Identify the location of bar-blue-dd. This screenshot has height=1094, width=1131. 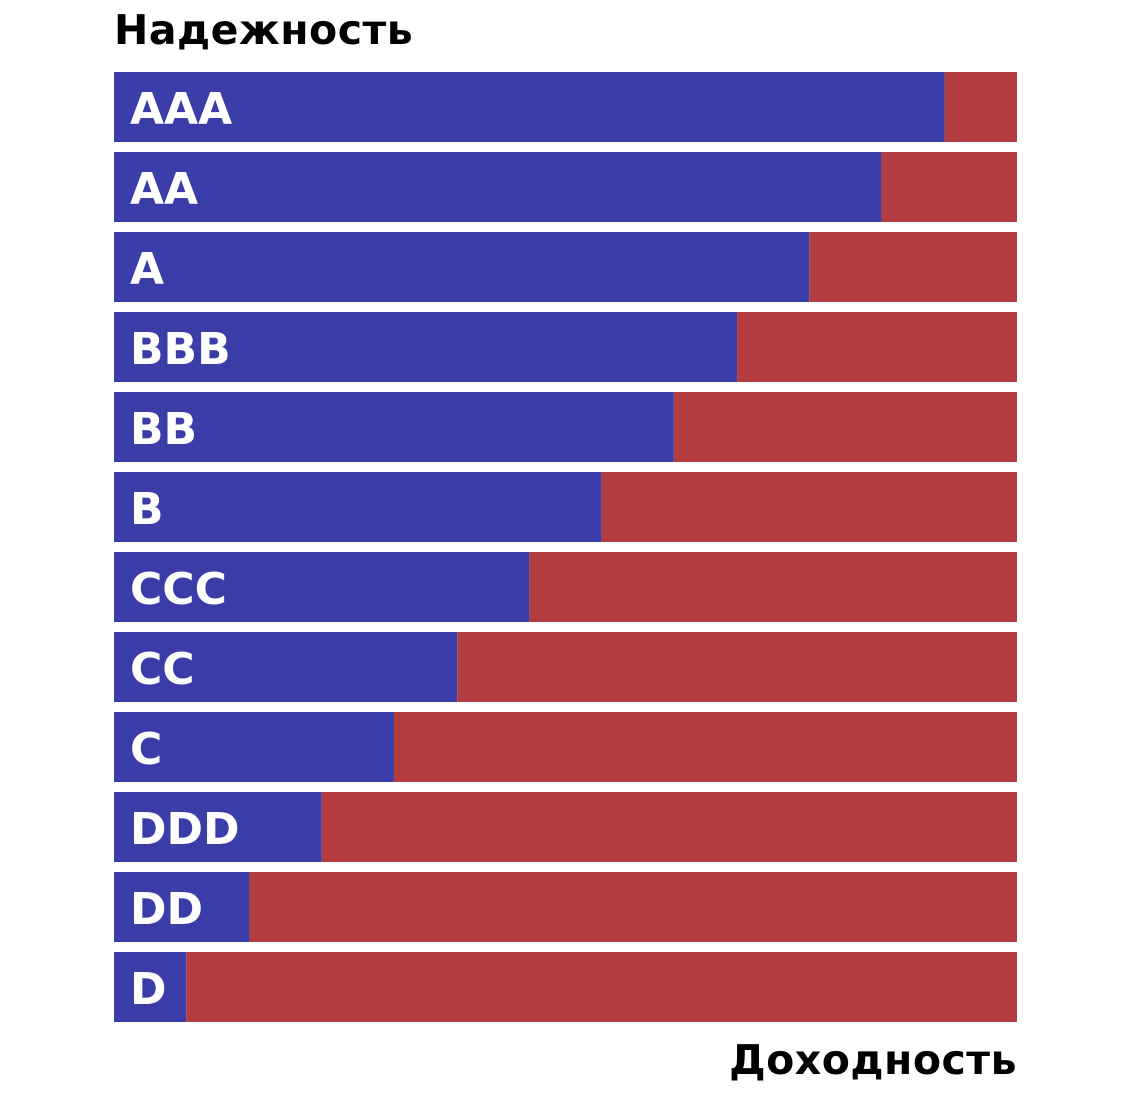
(182, 907).